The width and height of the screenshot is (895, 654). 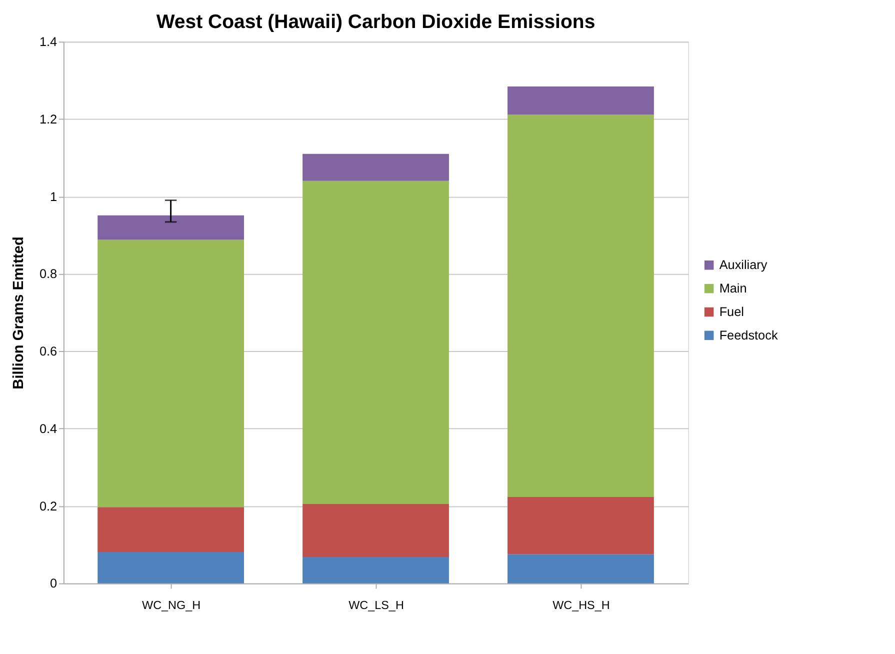 What do you see at coordinates (48, 119) in the screenshot?
I see `y-tick-label: 1.2` at bounding box center [48, 119].